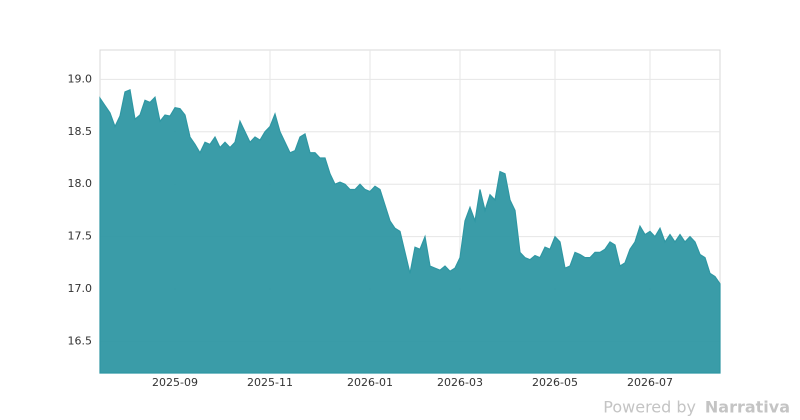 The image size is (800, 420). I want to click on y-tick-label: 17.5, so click(80, 236).